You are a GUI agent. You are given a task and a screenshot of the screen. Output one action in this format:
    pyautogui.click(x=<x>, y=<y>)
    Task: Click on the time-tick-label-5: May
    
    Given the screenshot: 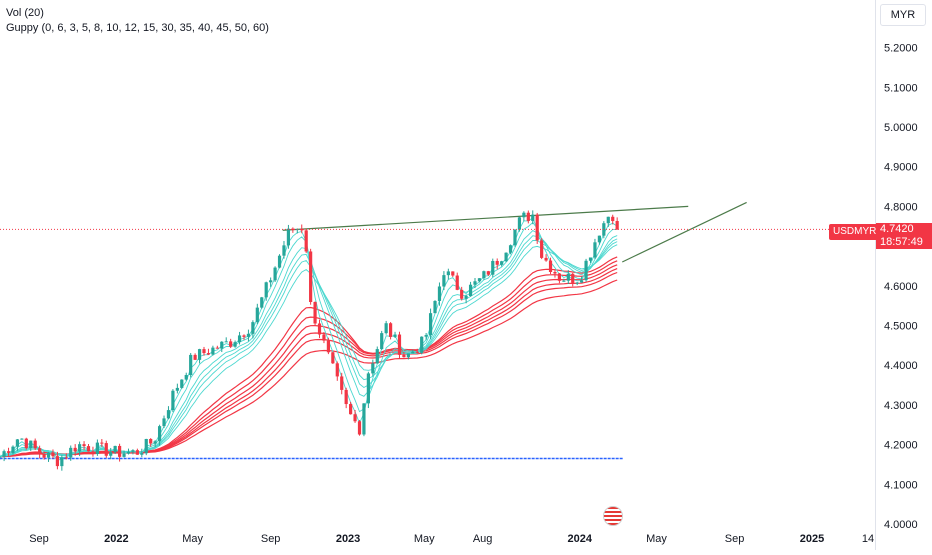 What is the action you would take?
    pyautogui.click(x=424, y=539)
    